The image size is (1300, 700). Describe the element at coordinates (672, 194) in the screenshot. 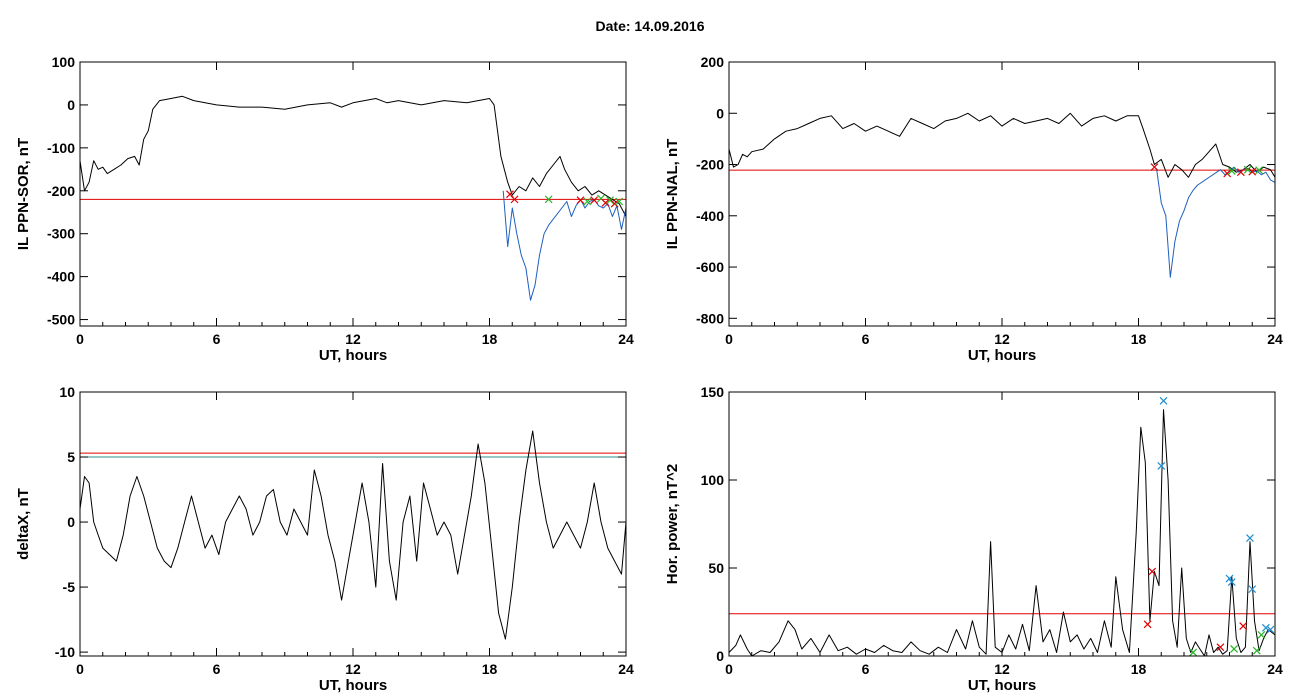

I see `y-axis-label: IL PPN-NAL, nT` at that location.